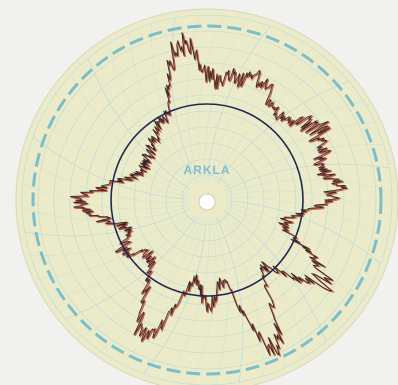 The width and height of the screenshot is (398, 385). I want to click on center-hole, so click(207, 202).